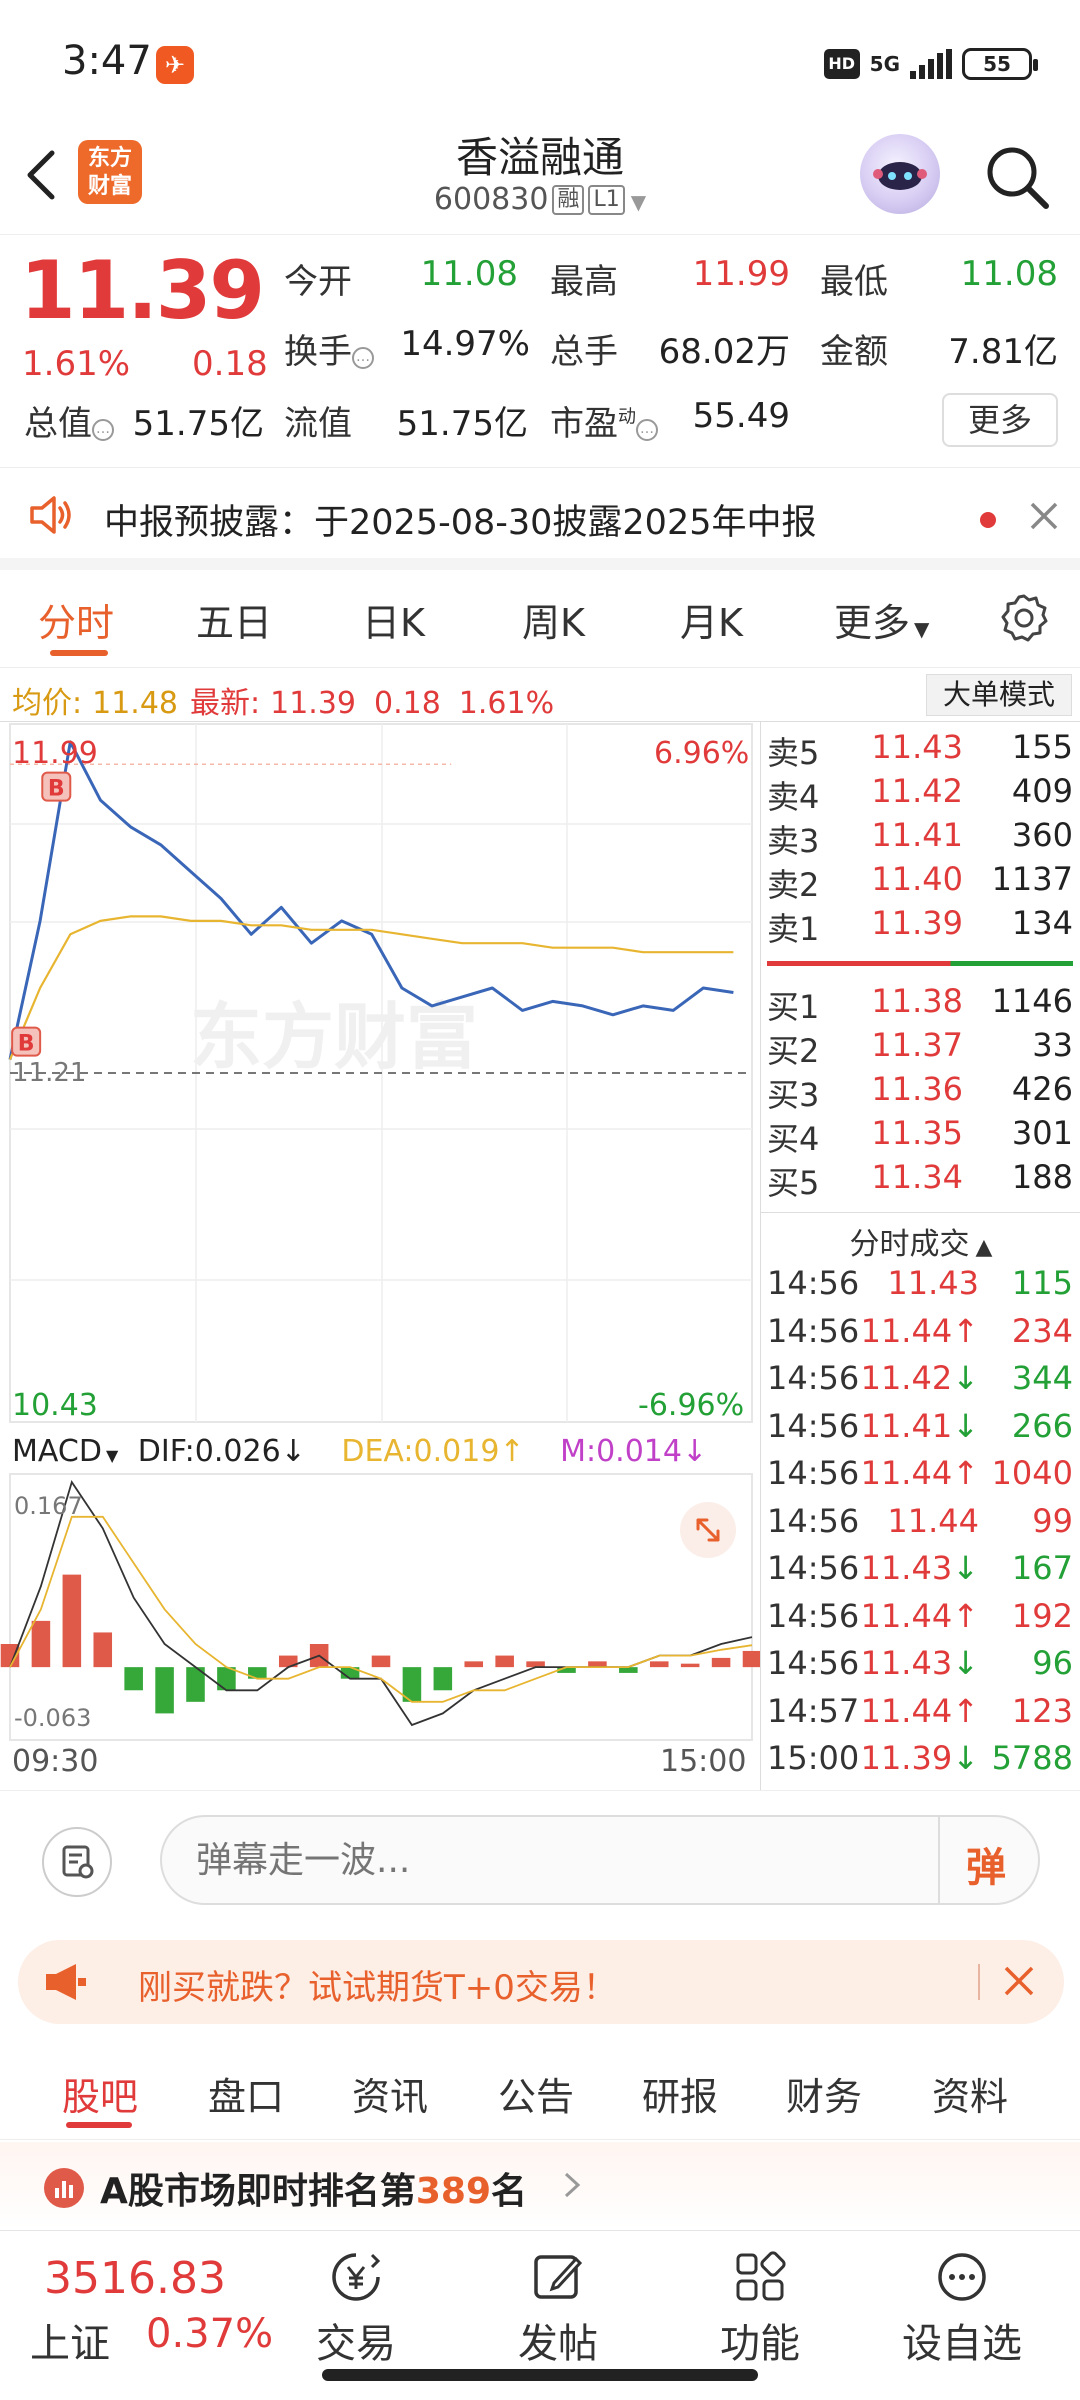  What do you see at coordinates (1032, 879) in the screenshot?
I see `level-volume: 1137` at bounding box center [1032, 879].